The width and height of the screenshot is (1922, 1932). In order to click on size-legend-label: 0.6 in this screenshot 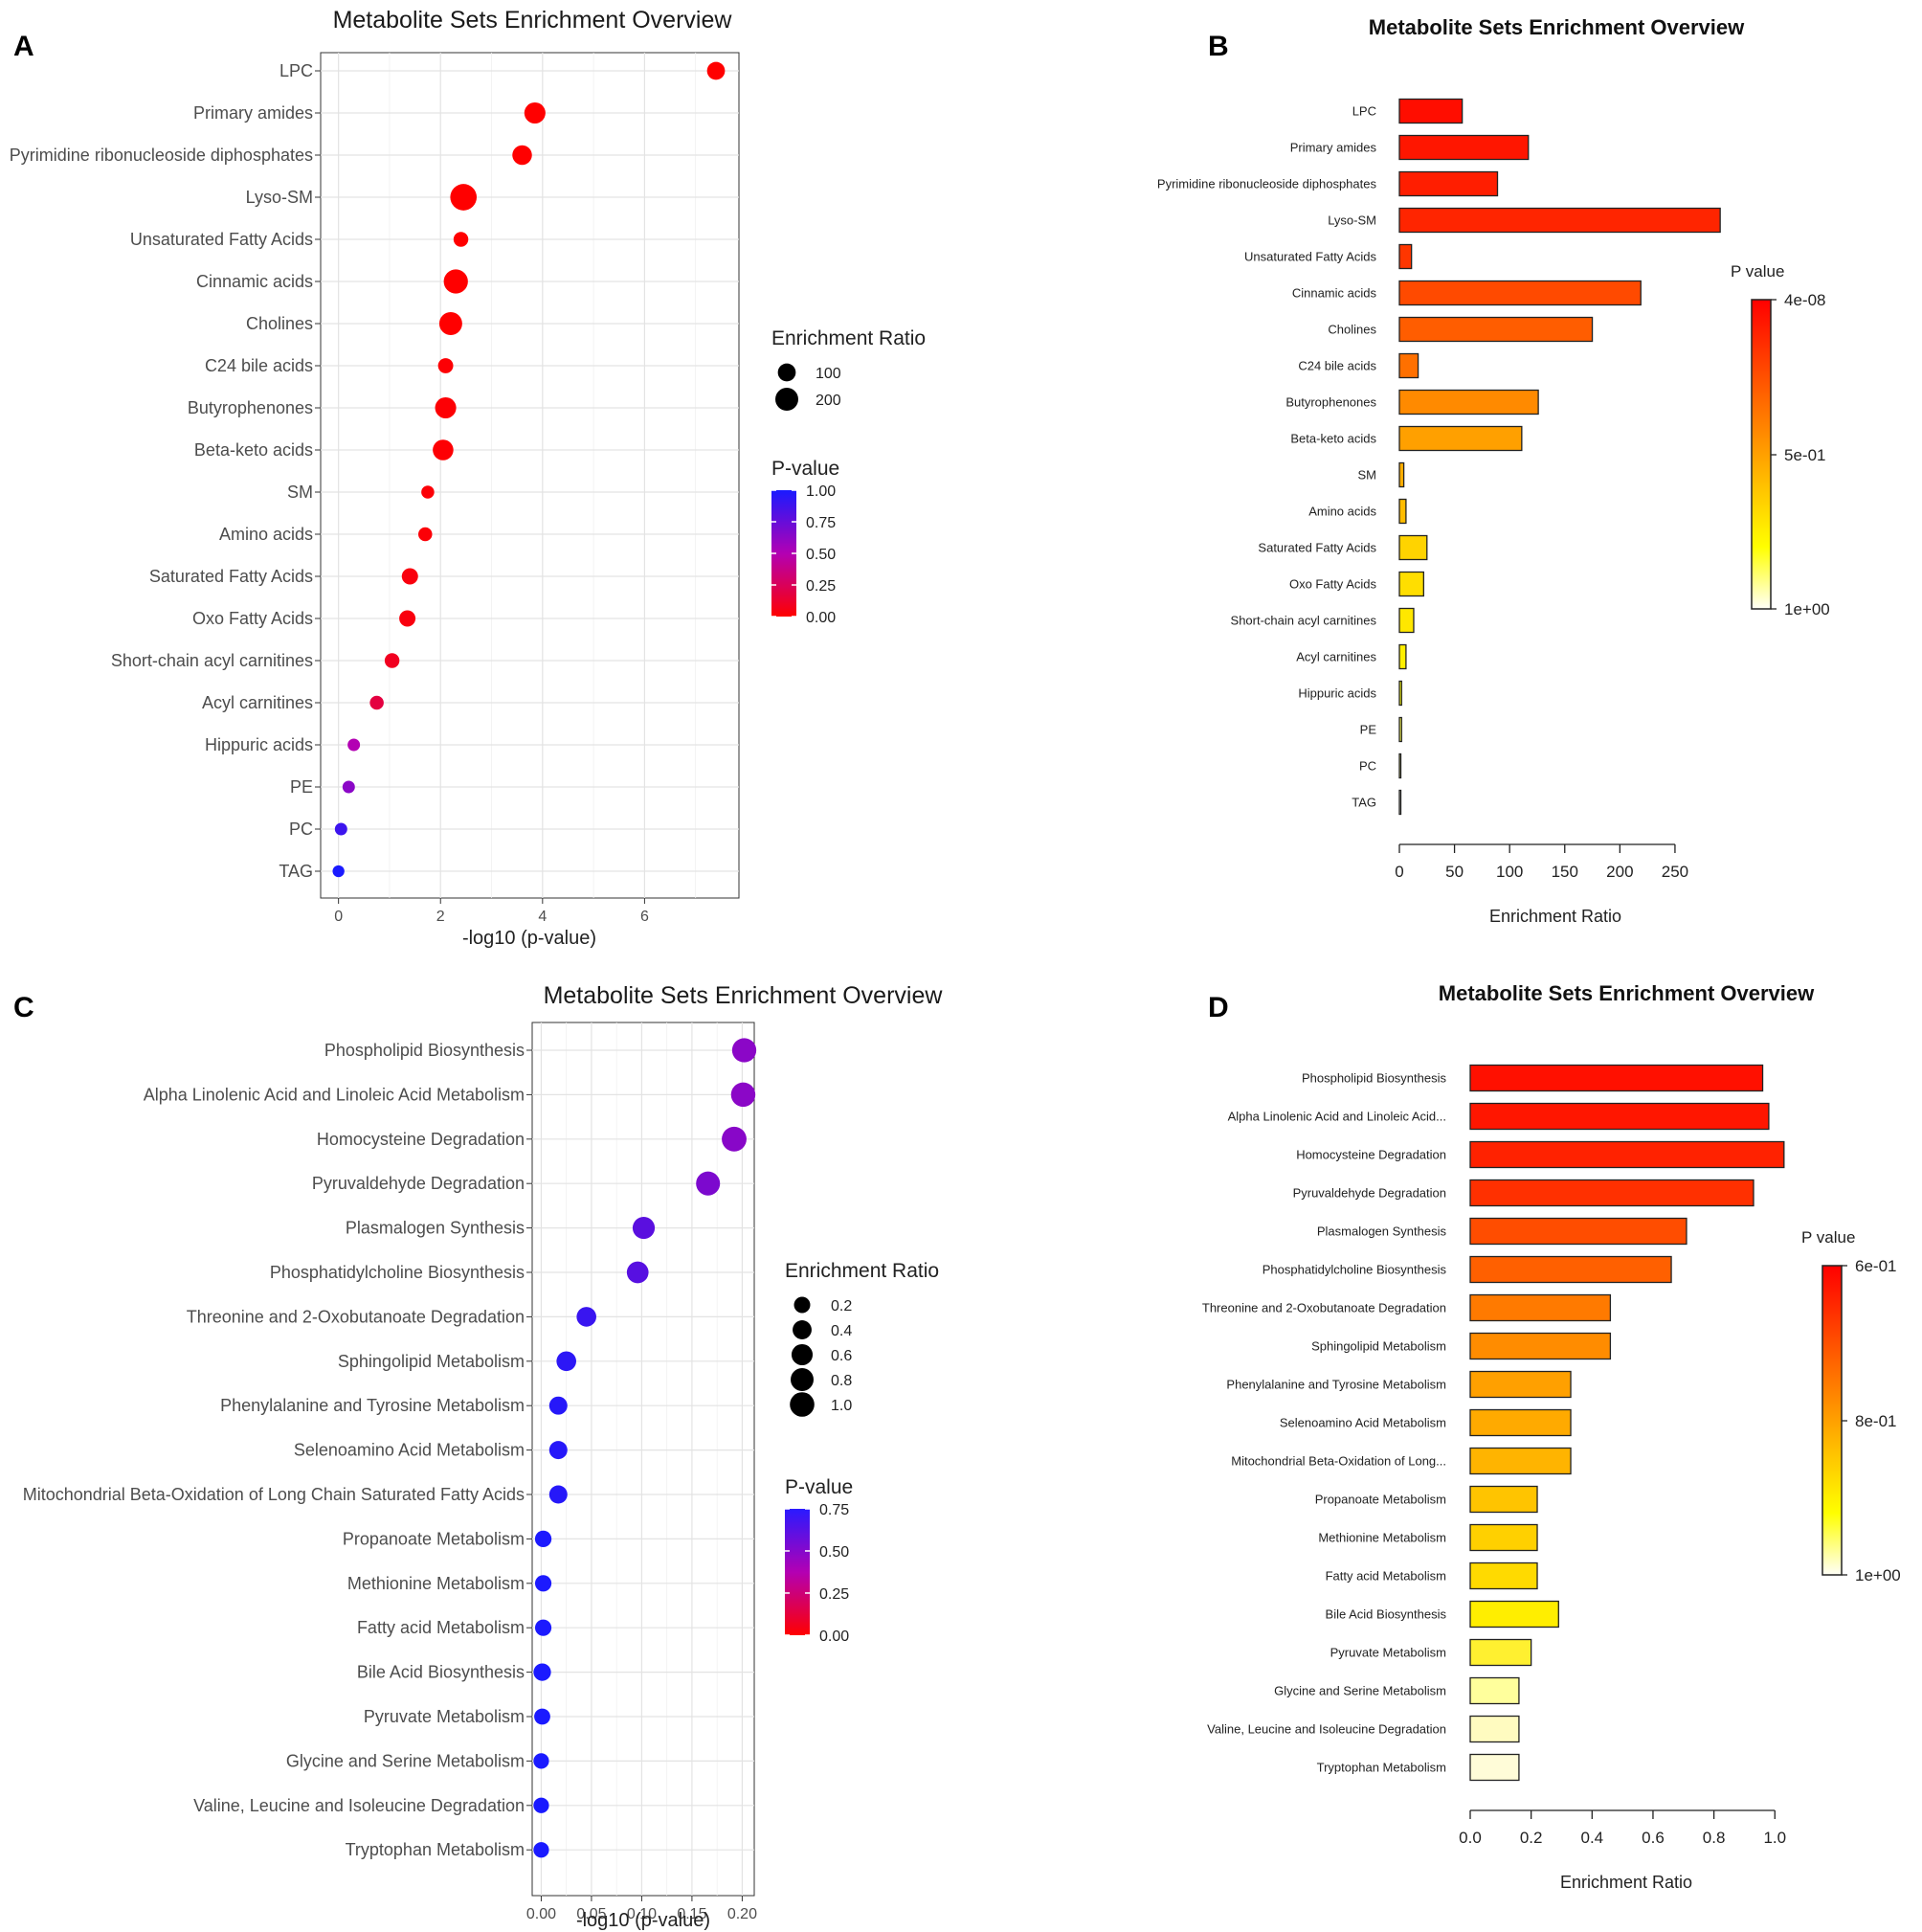, I will do `click(842, 1356)`.